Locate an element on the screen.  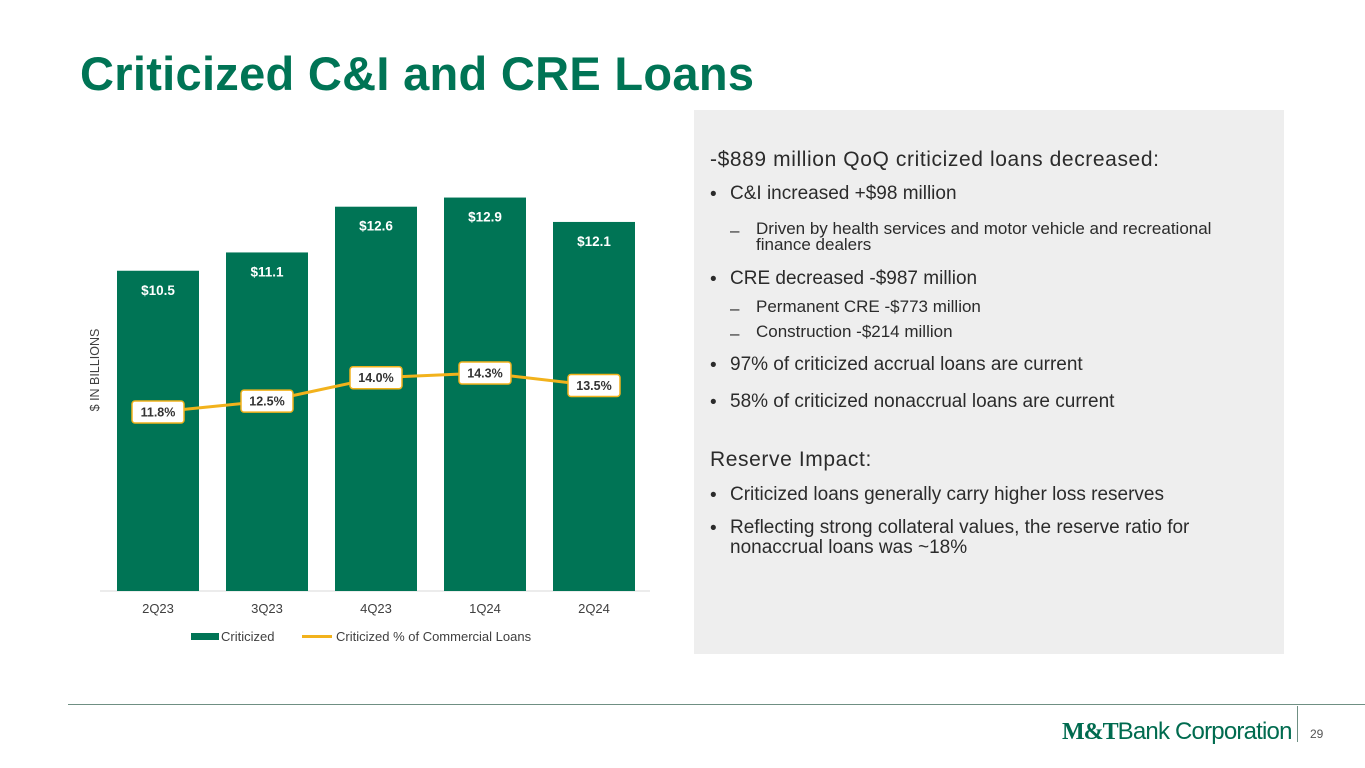
sub-bullet-construction-text: Construction -$214 million is located at coordinates (854, 331).